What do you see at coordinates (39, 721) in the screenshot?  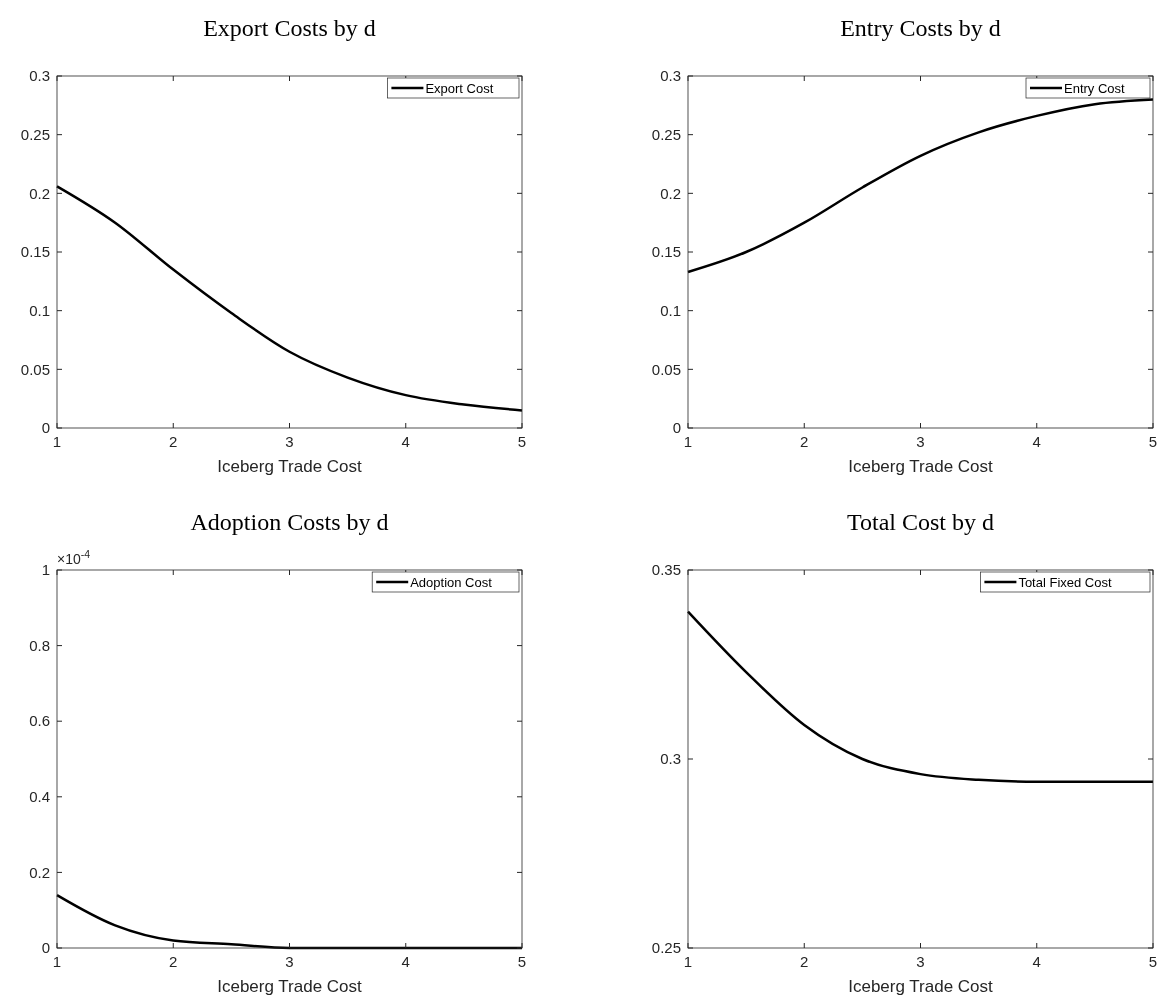 I see `y-tick-label: 0.6` at bounding box center [39, 721].